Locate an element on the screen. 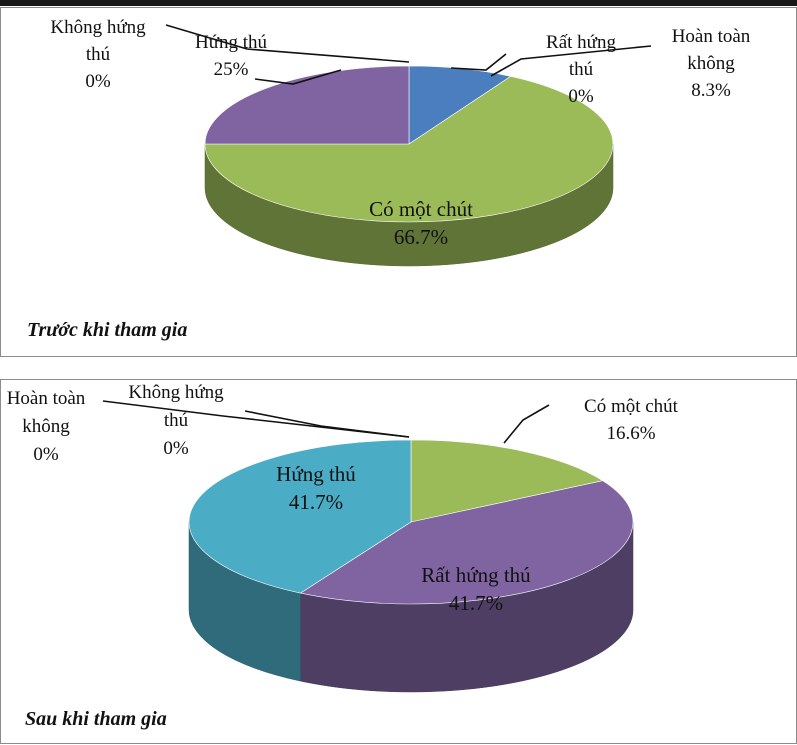 This screenshot has width=797, height=745. after-label-hung-thu: Hứng thú 41.7% is located at coordinates (316, 488).